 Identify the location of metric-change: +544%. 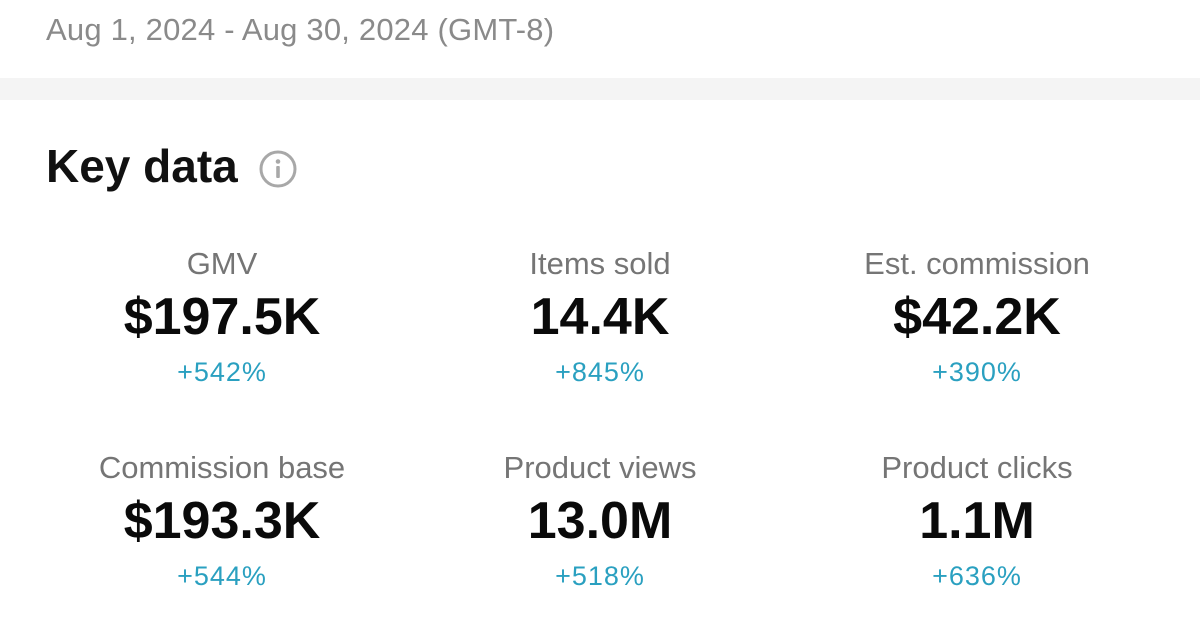
(222, 576).